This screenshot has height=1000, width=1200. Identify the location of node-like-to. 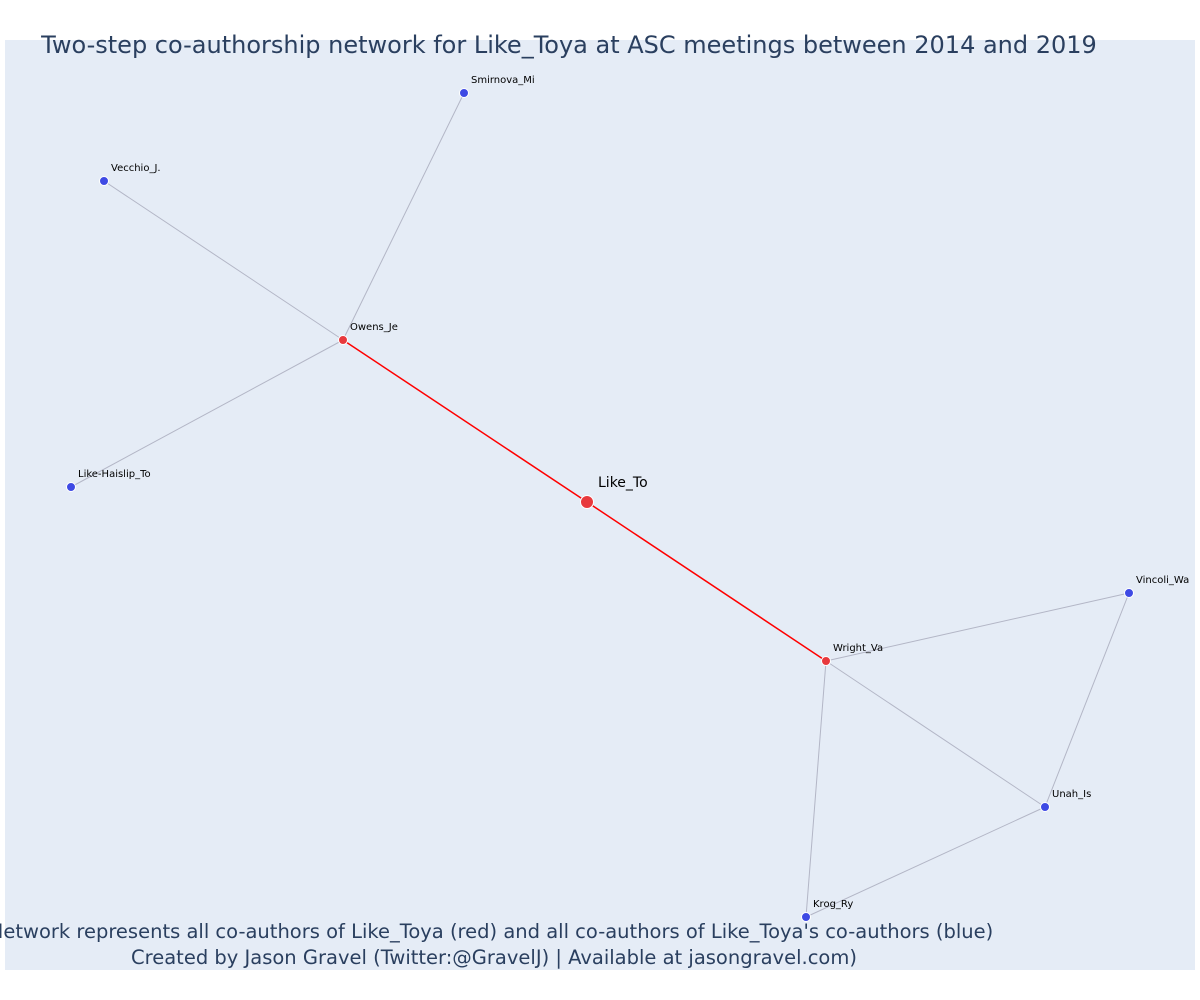
(587, 502).